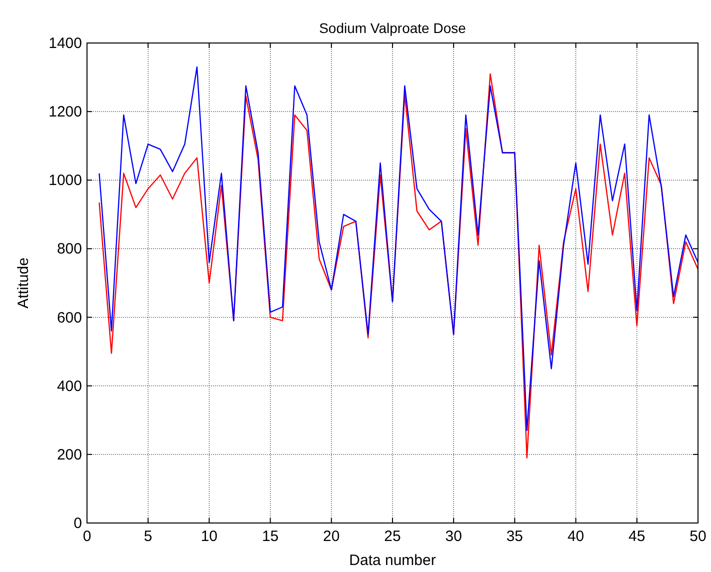 This screenshot has width=711, height=572. I want to click on y-tick-label: 1400, so click(65, 43).